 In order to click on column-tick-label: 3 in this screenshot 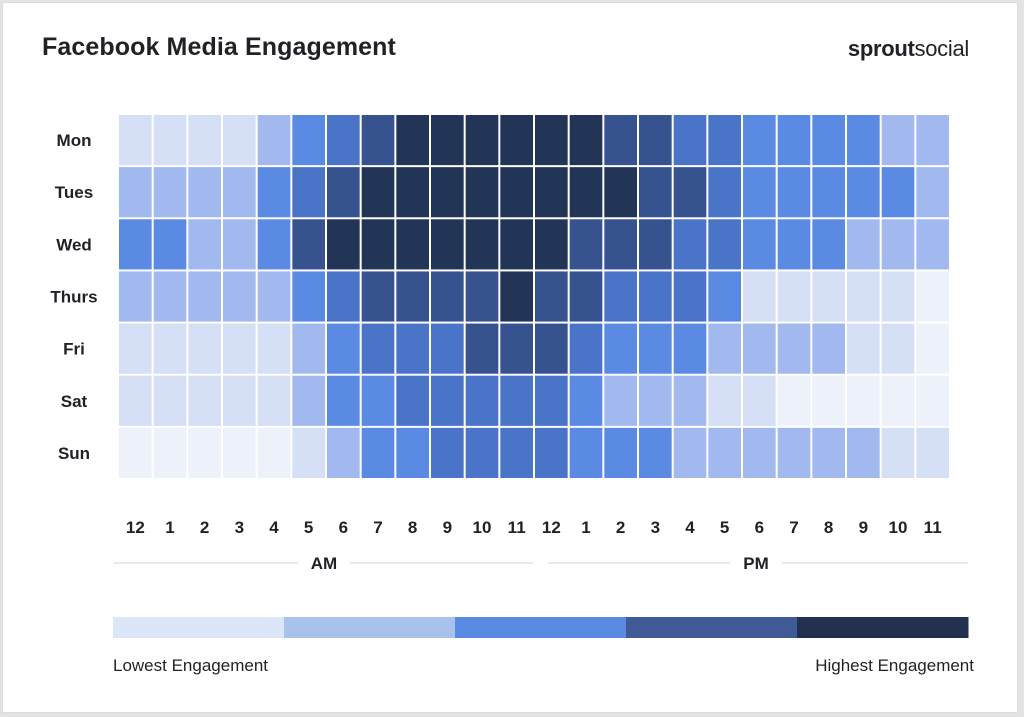, I will do `click(655, 527)`.